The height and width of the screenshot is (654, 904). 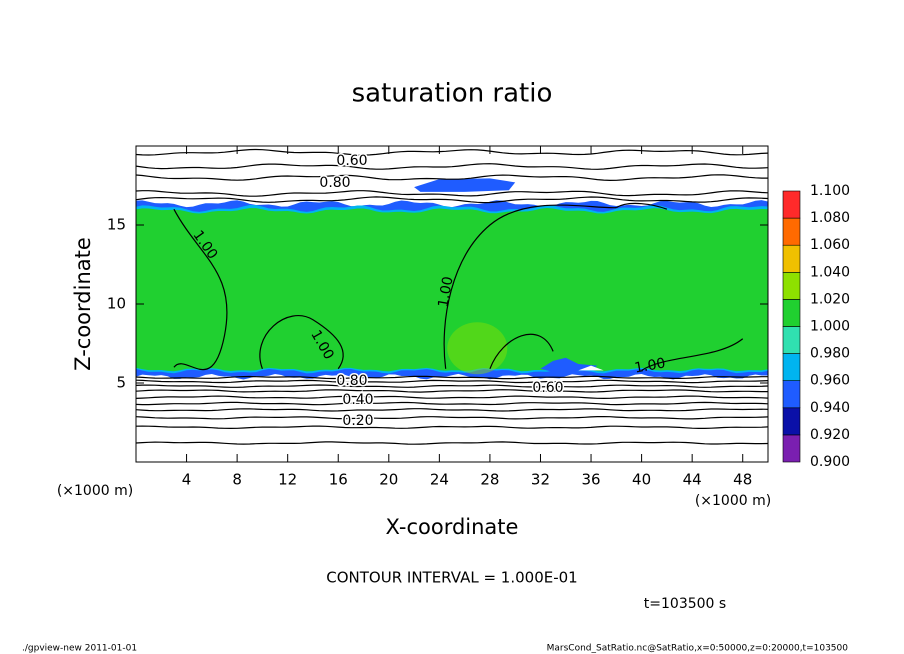 What do you see at coordinates (830, 245) in the screenshot?
I see `colorbar-label: 1.060` at bounding box center [830, 245].